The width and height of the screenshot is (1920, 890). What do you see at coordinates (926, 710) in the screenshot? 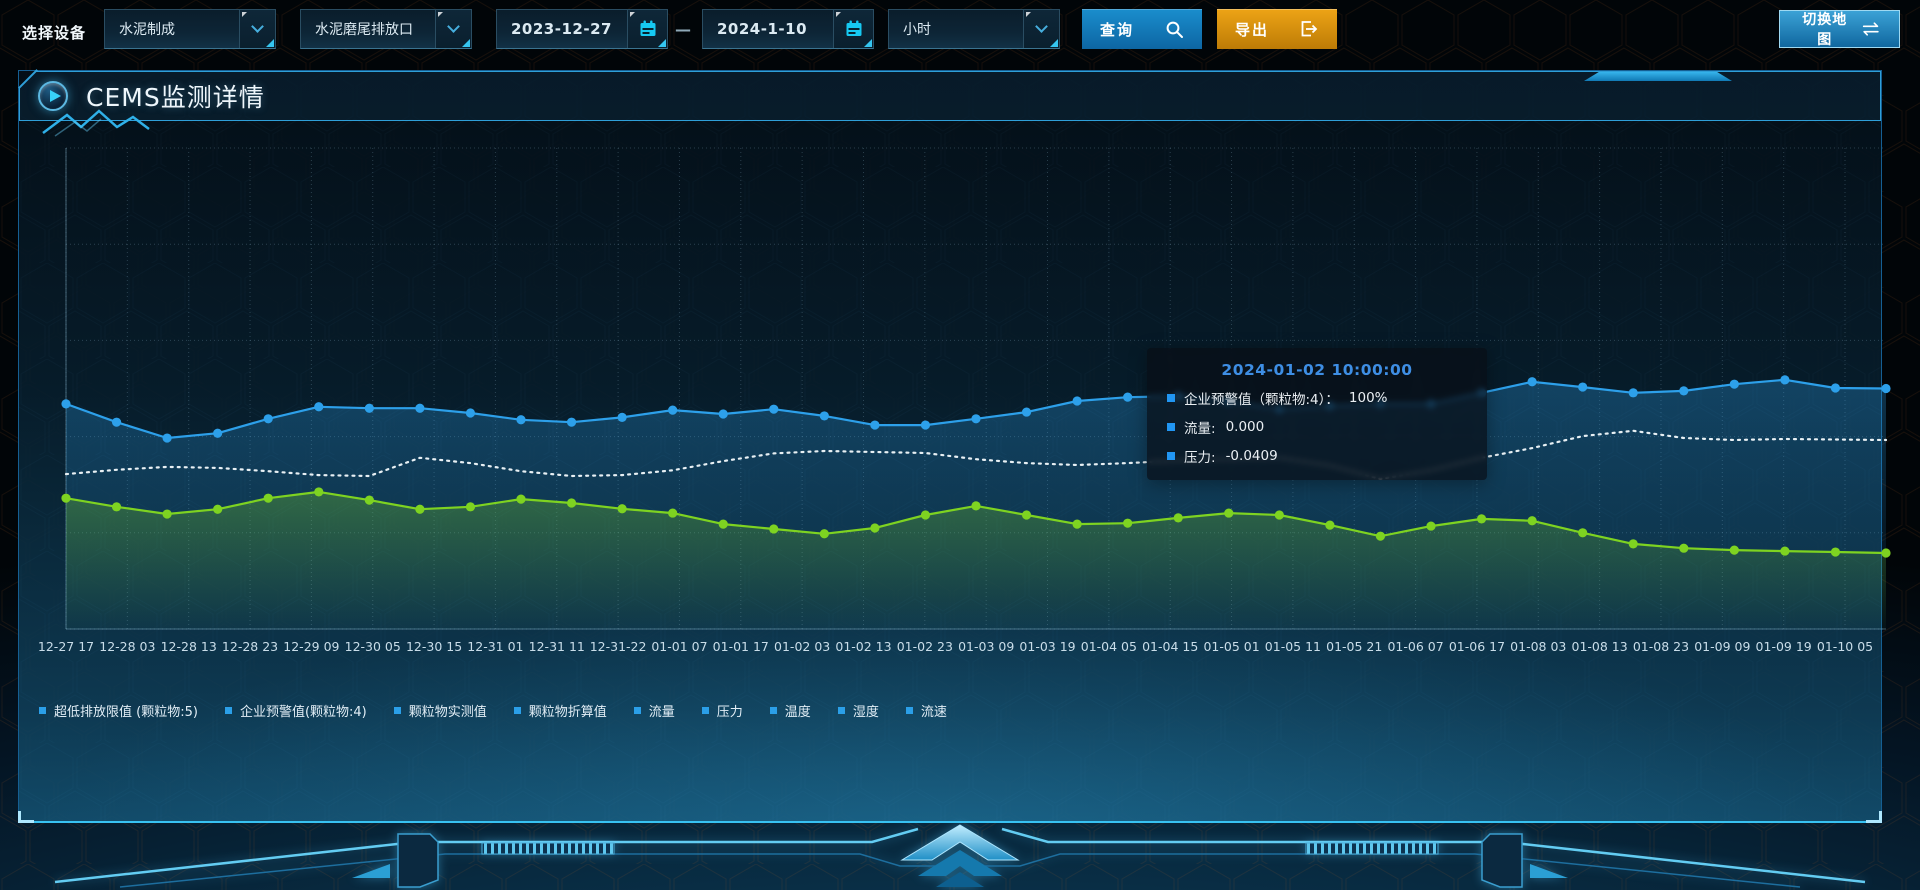
I see `legend-item: 流速` at bounding box center [926, 710].